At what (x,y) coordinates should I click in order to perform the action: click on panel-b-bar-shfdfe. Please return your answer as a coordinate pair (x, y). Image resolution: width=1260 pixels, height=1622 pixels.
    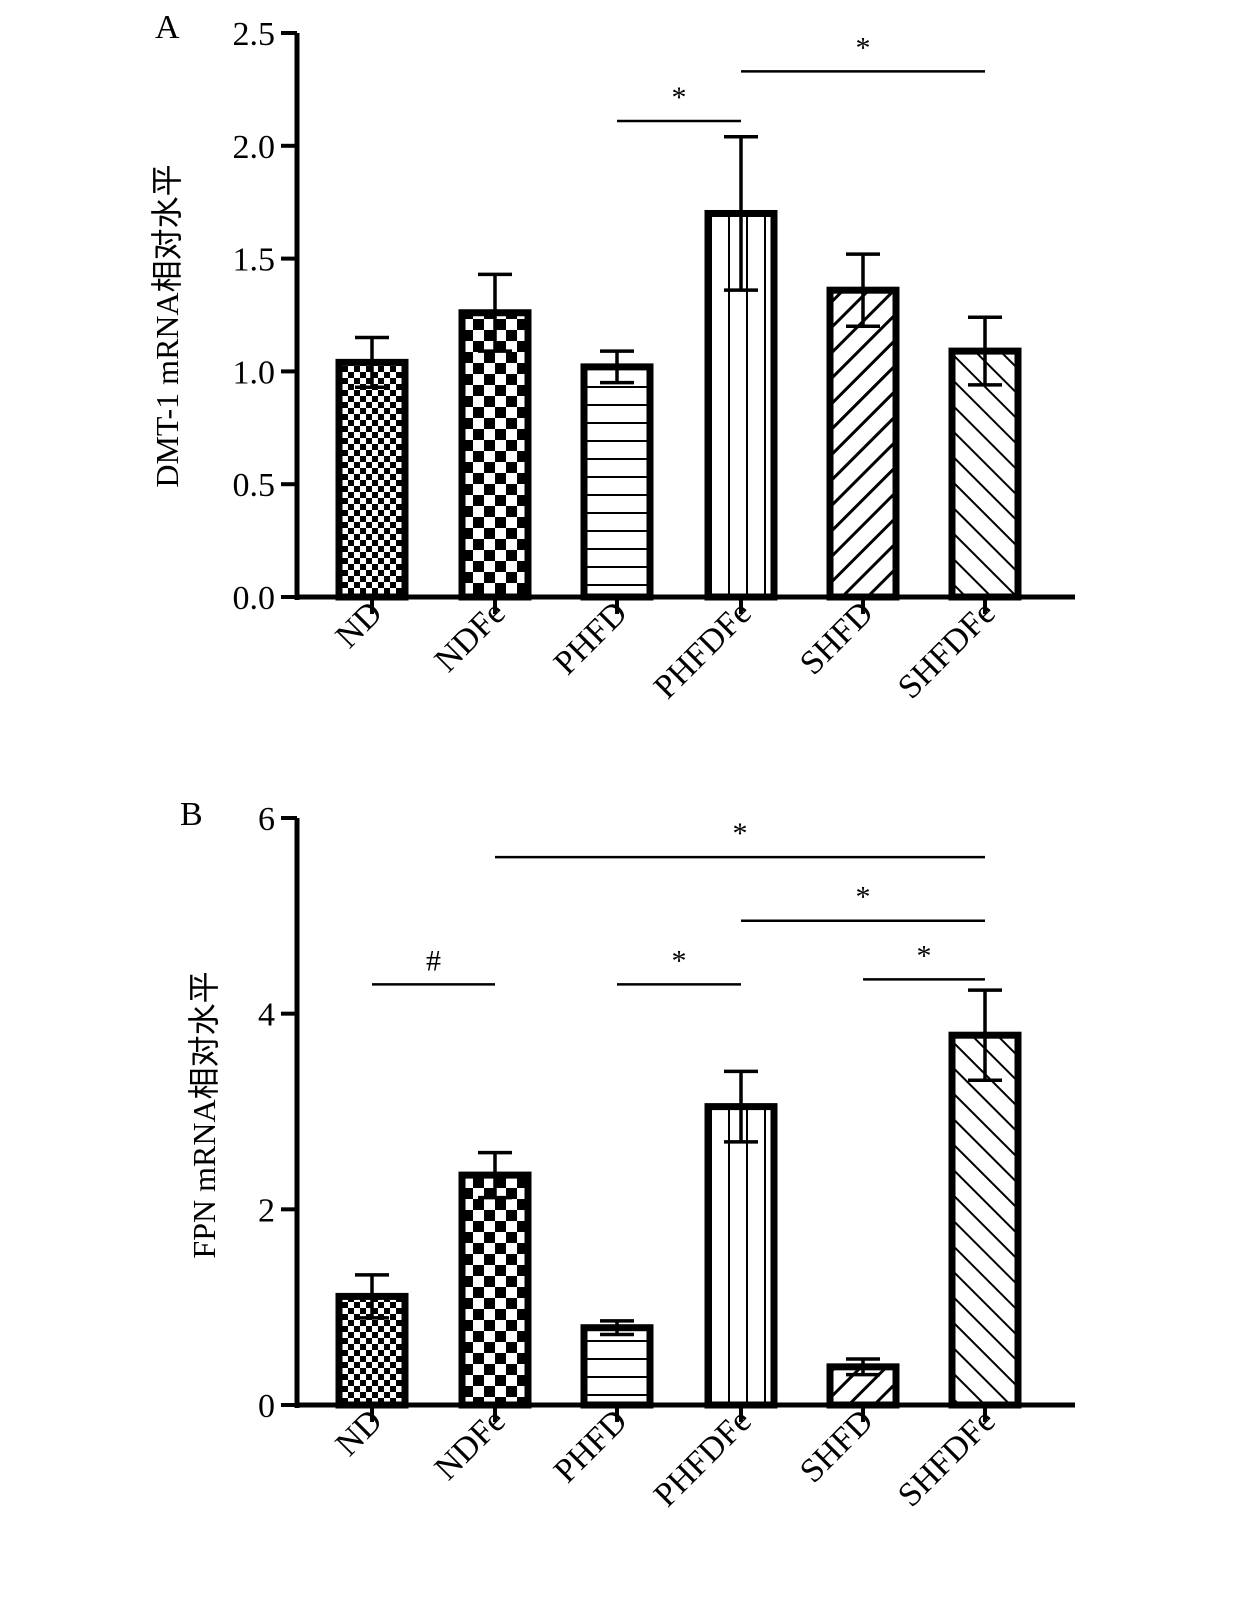
    Looking at the image, I should click on (985, 1220).